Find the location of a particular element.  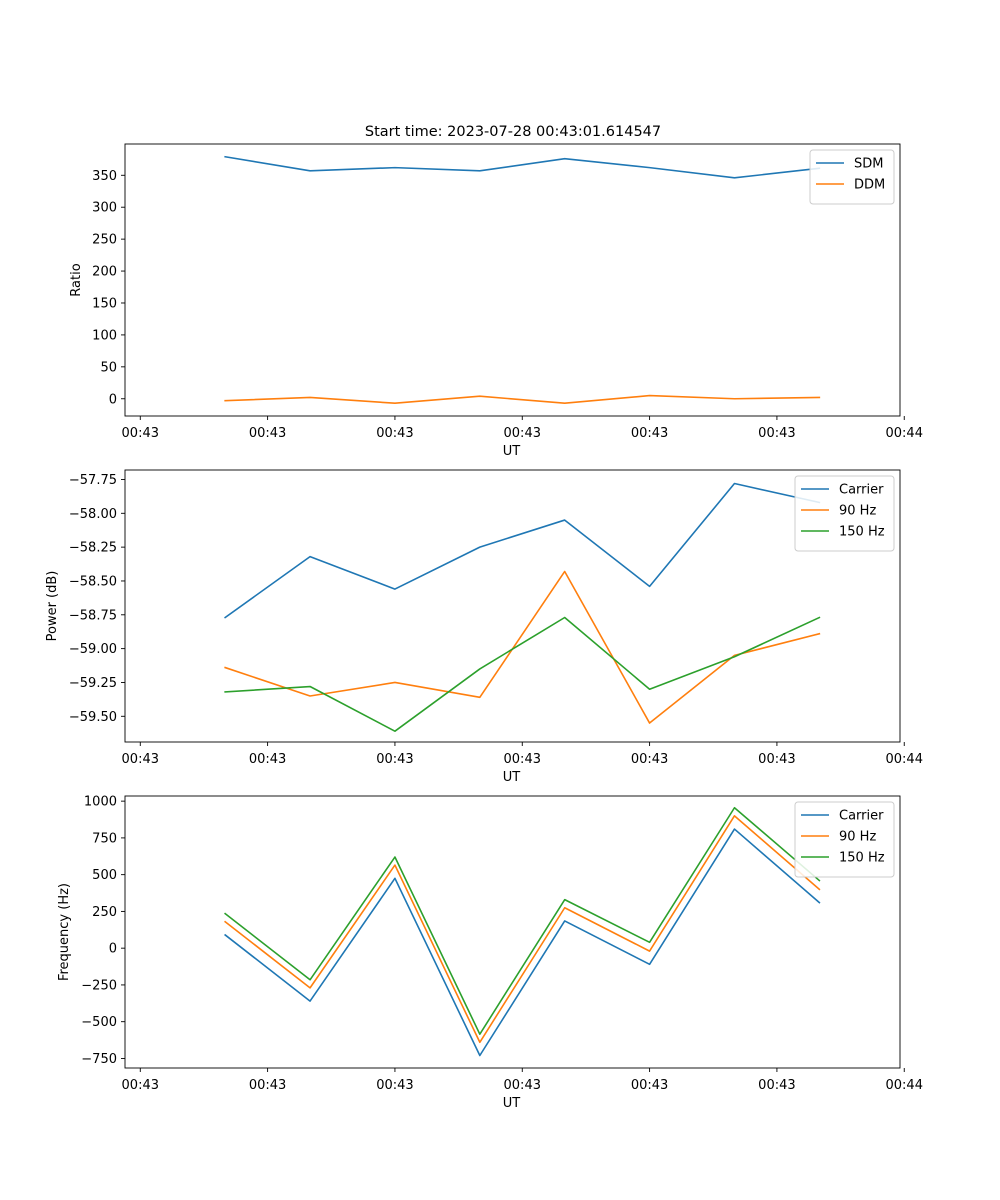

power-panel-legend-label: 90 Hz is located at coordinates (857, 511).